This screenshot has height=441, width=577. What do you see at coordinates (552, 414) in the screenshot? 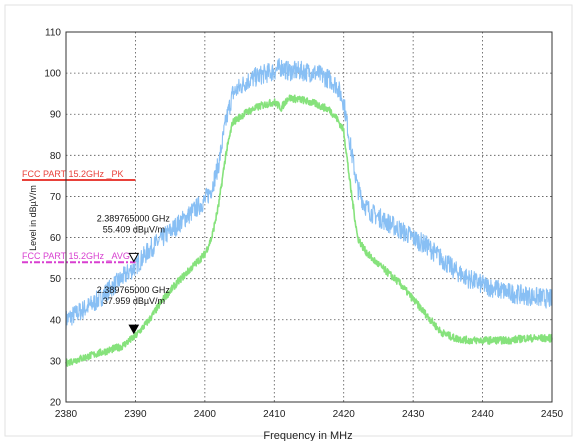
I see `x-tick-label: 2450` at bounding box center [552, 414].